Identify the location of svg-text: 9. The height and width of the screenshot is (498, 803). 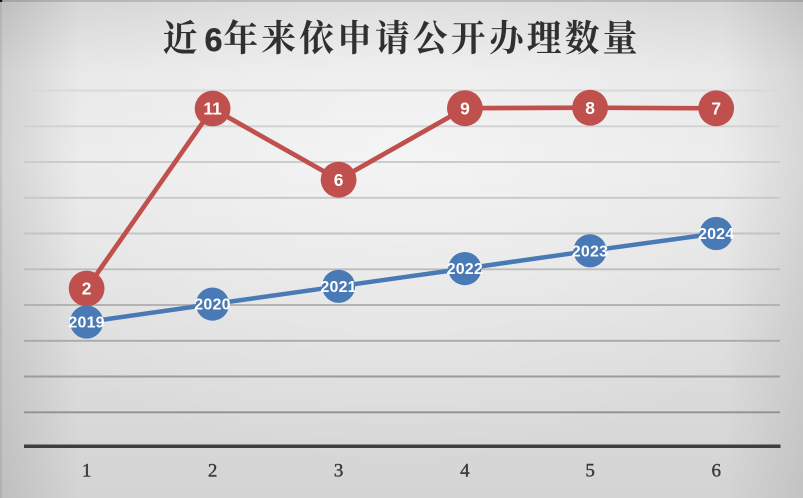
(465, 108).